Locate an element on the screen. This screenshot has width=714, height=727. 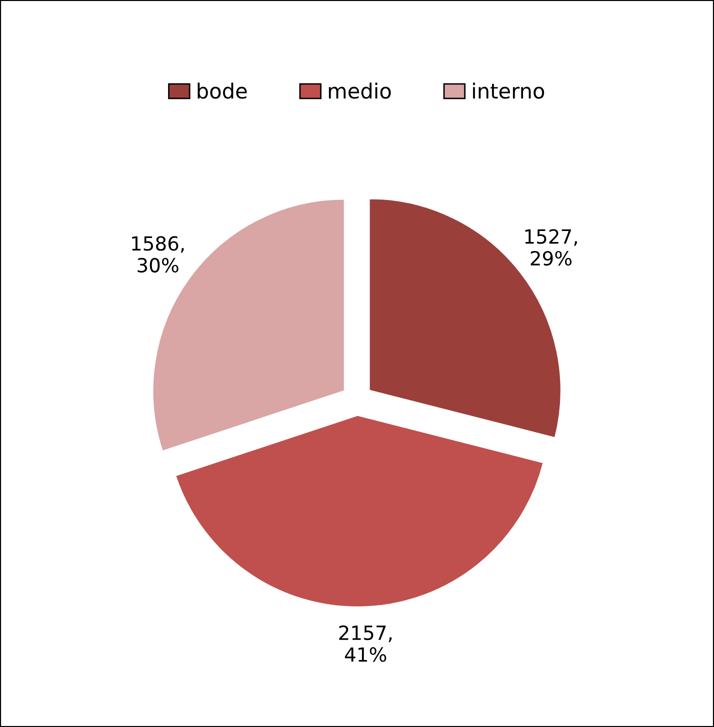
legend-label: interno is located at coordinates (508, 90).